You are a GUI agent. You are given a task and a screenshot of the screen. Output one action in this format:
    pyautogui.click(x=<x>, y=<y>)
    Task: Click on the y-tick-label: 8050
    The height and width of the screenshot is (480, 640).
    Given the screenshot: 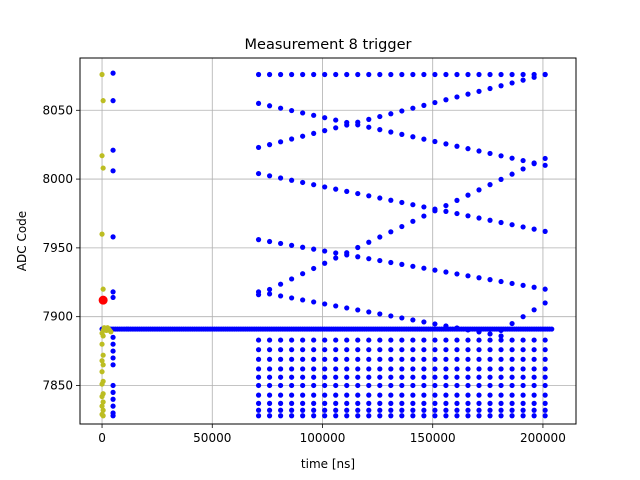 What is the action you would take?
    pyautogui.click(x=57, y=110)
    